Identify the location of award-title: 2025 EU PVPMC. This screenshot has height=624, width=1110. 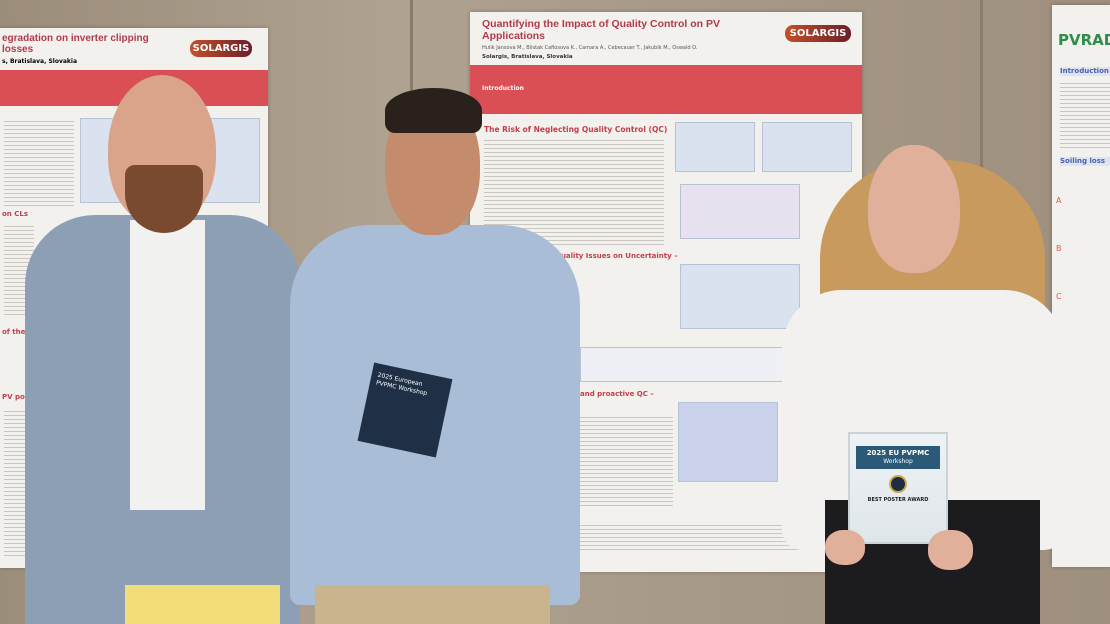
(898, 453).